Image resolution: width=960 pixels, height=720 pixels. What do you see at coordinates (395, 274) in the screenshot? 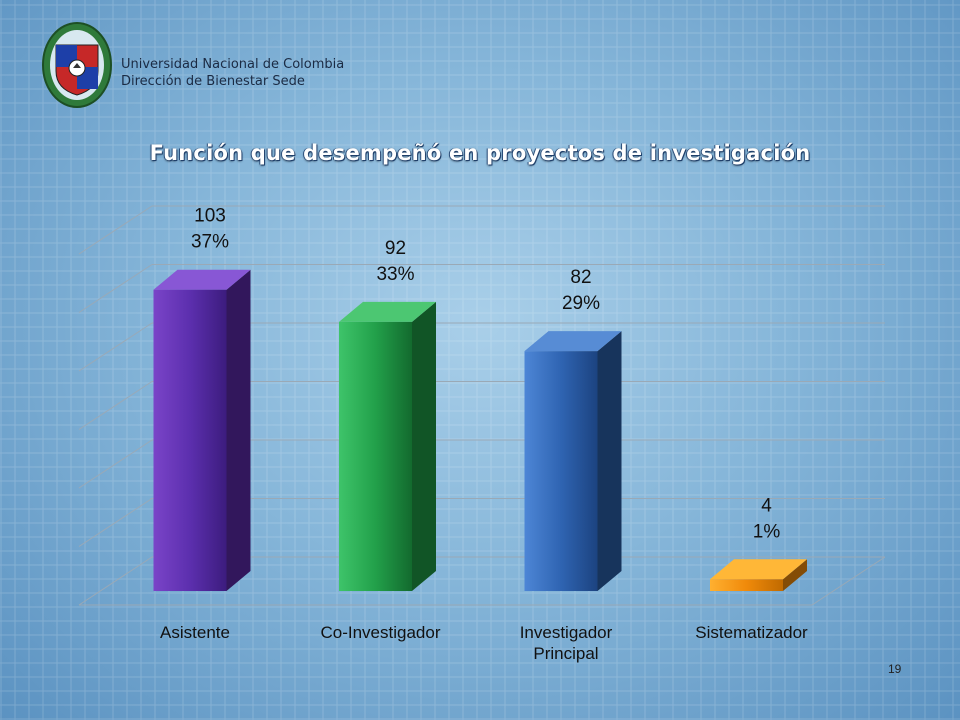
I see `percent-label: 33%` at bounding box center [395, 274].